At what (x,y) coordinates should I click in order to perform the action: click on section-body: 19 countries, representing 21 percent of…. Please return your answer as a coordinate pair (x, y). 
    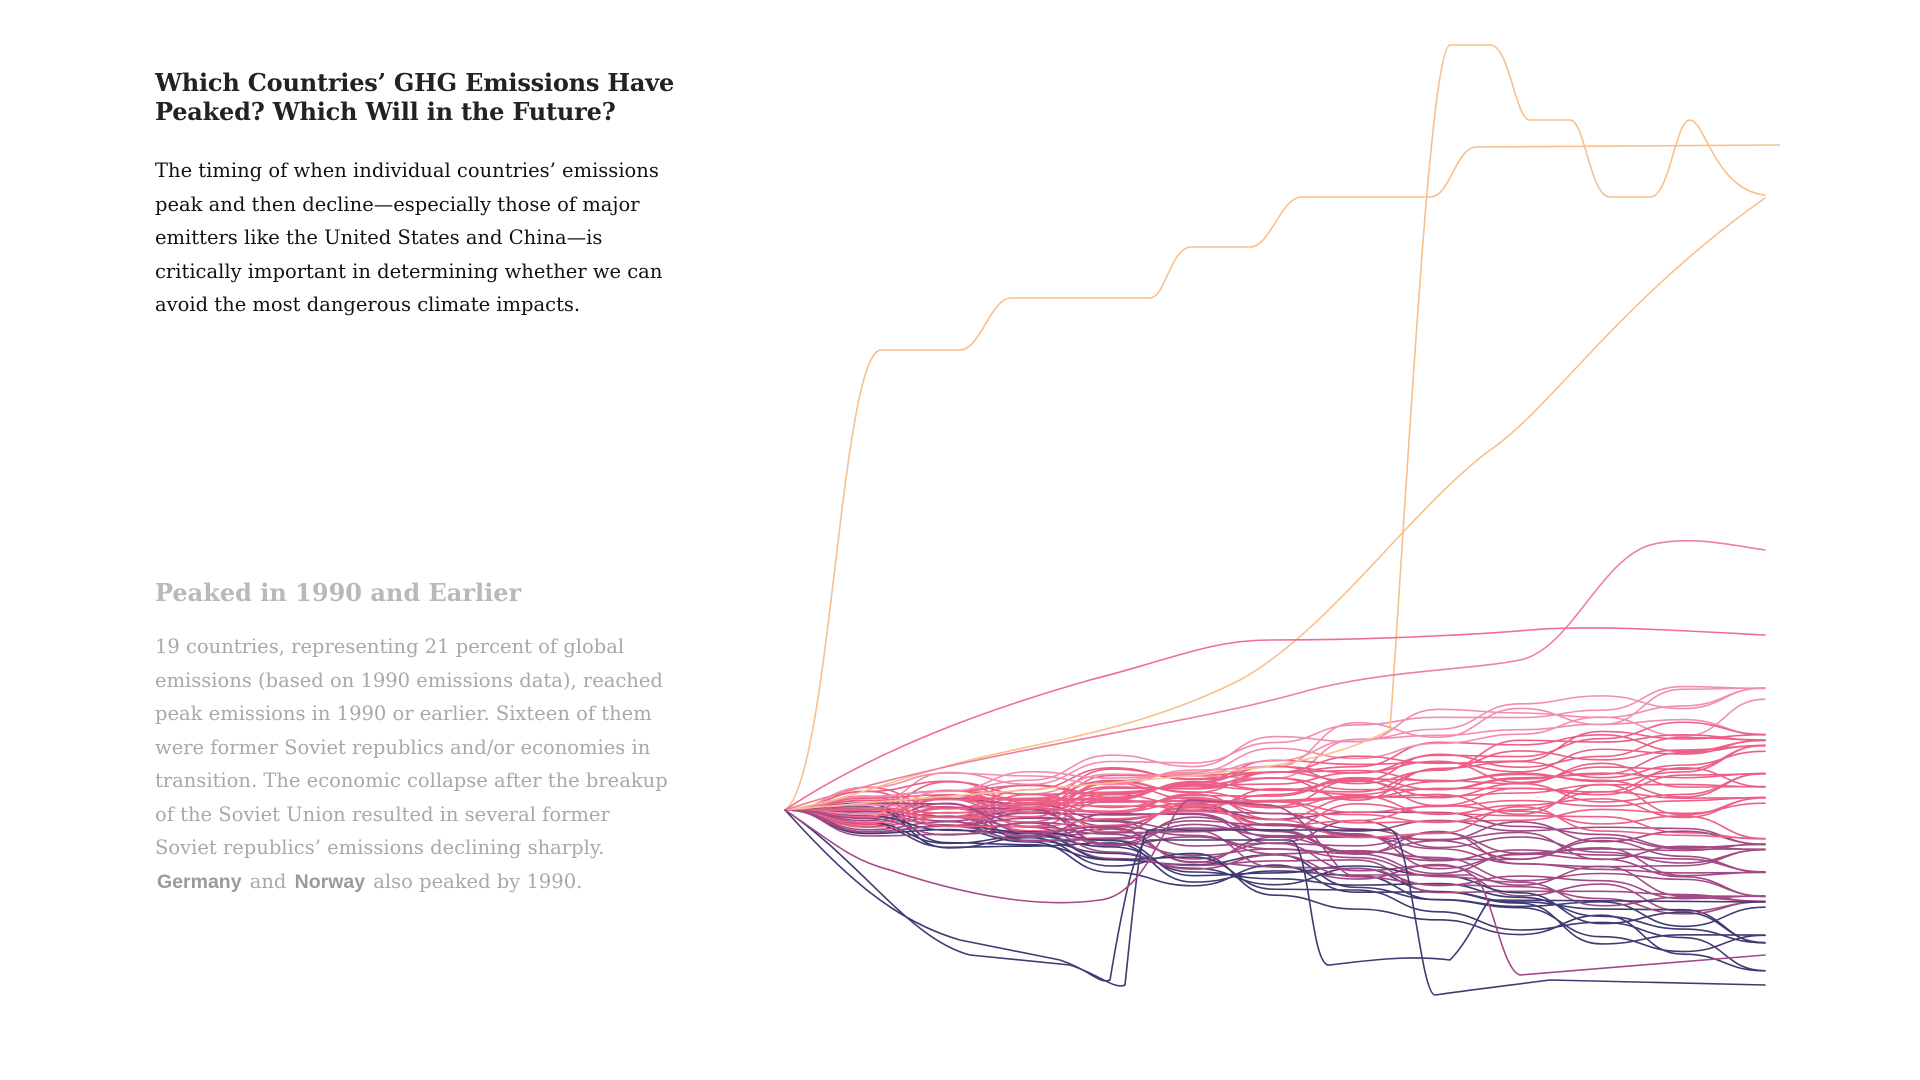
    Looking at the image, I should click on (415, 764).